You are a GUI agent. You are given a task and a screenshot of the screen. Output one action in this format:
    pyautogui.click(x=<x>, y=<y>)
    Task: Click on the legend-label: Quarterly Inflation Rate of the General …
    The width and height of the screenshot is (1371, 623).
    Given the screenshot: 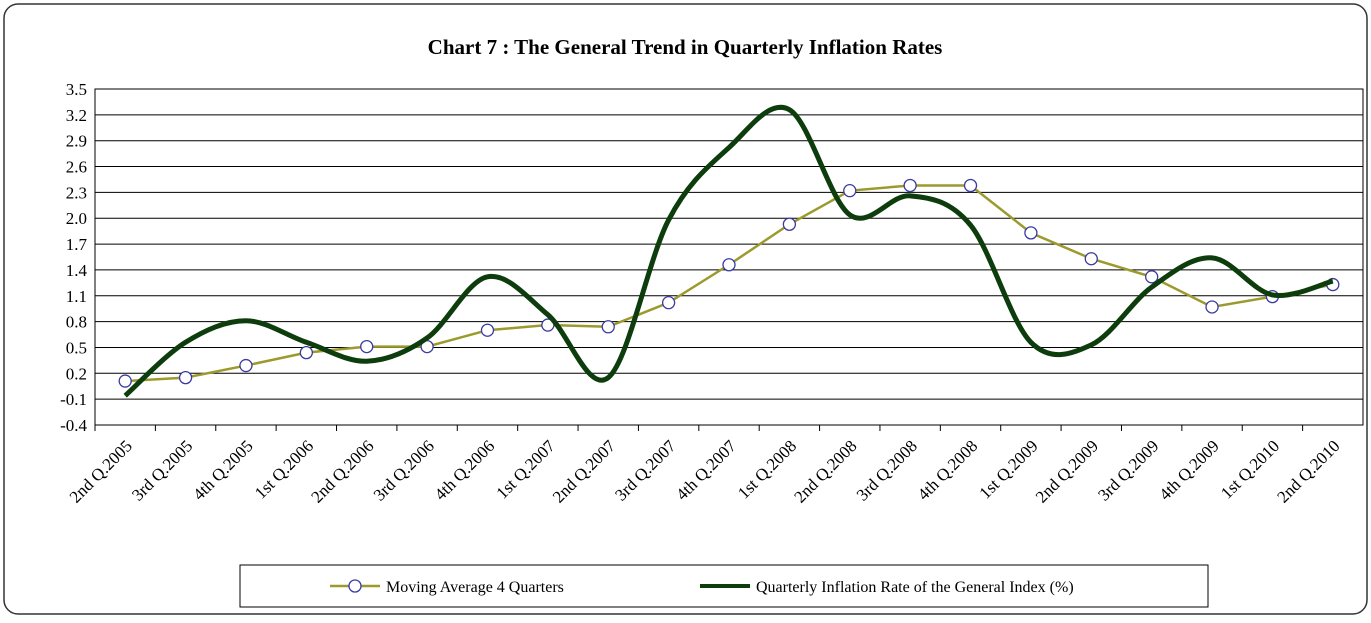 What is the action you would take?
    pyautogui.click(x=915, y=587)
    